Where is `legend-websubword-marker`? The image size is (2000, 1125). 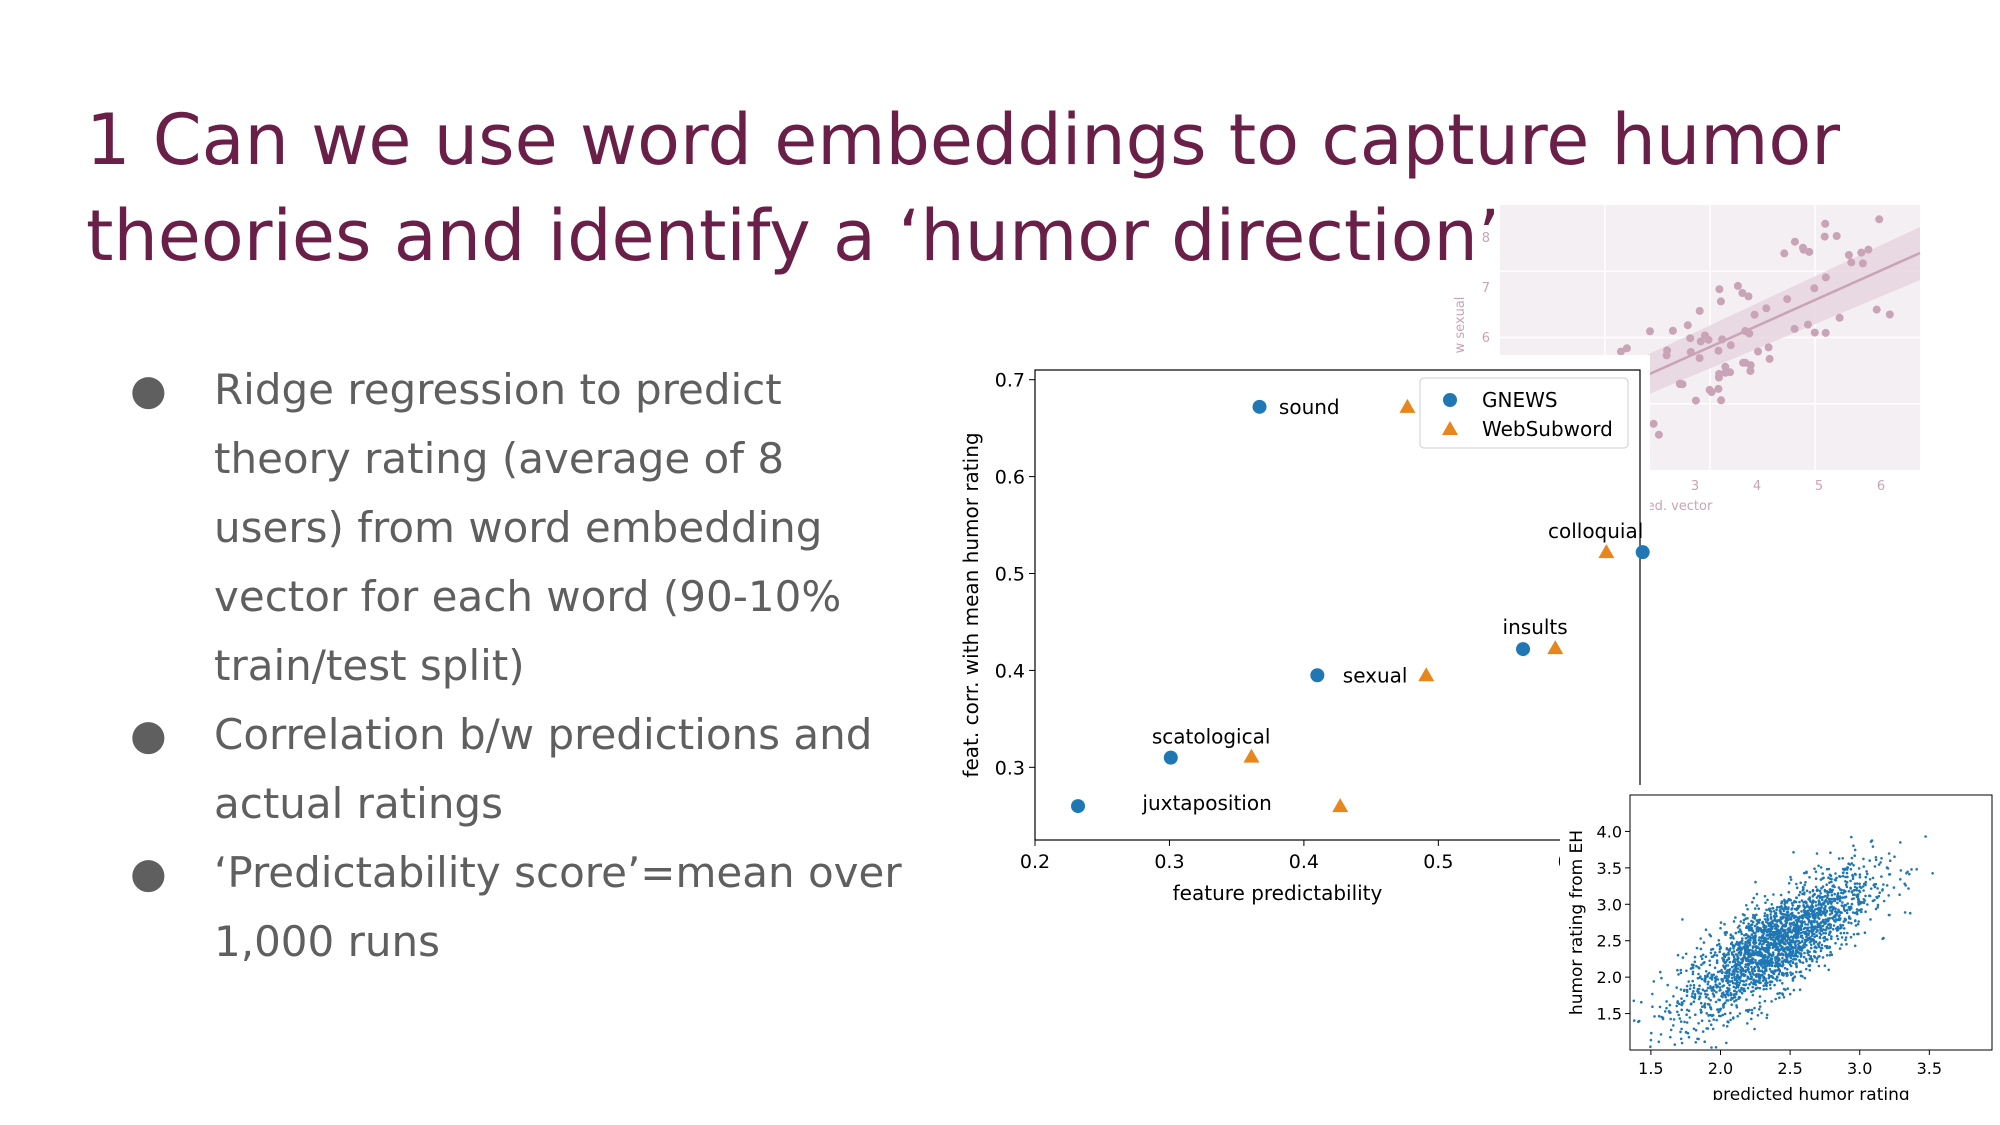 legend-websubword-marker is located at coordinates (1450, 428).